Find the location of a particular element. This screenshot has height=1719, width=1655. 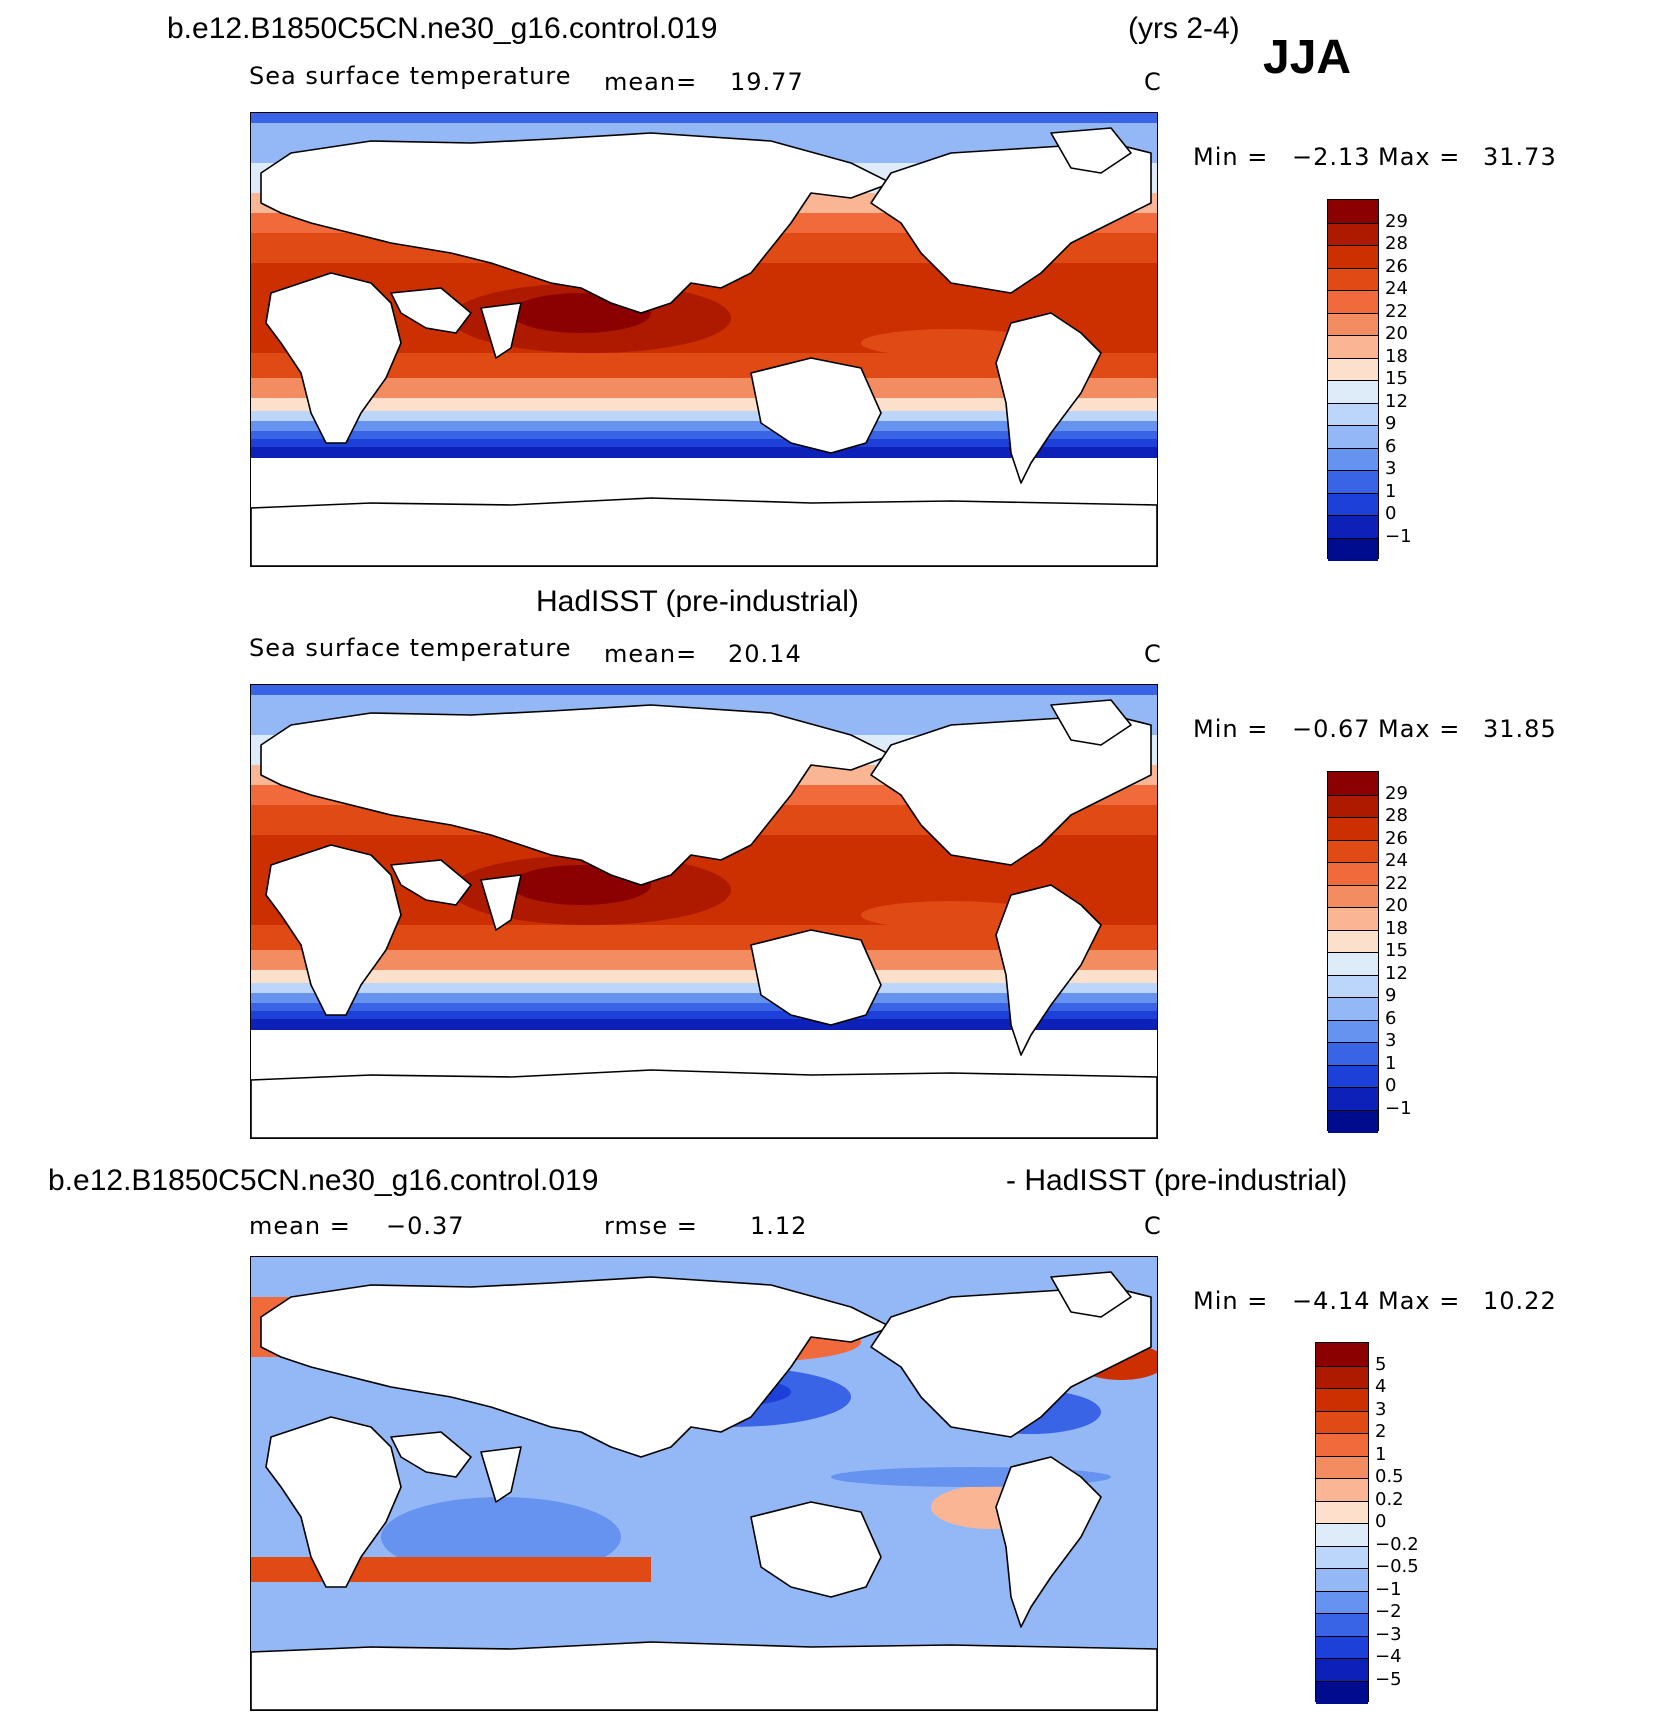

panel3-min-label: Min = is located at coordinates (1231, 1301).